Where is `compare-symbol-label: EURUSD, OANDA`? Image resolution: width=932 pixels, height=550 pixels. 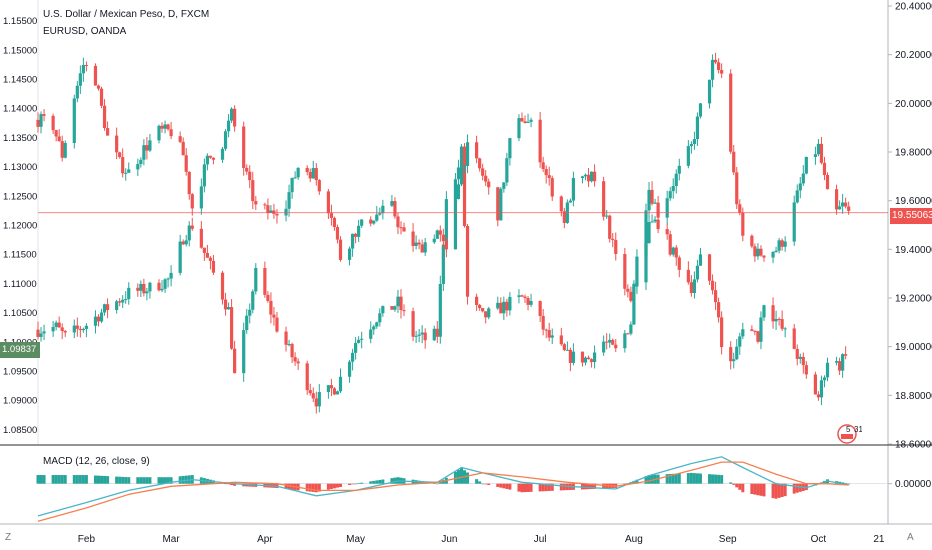 compare-symbol-label: EURUSD, OANDA is located at coordinates (85, 31).